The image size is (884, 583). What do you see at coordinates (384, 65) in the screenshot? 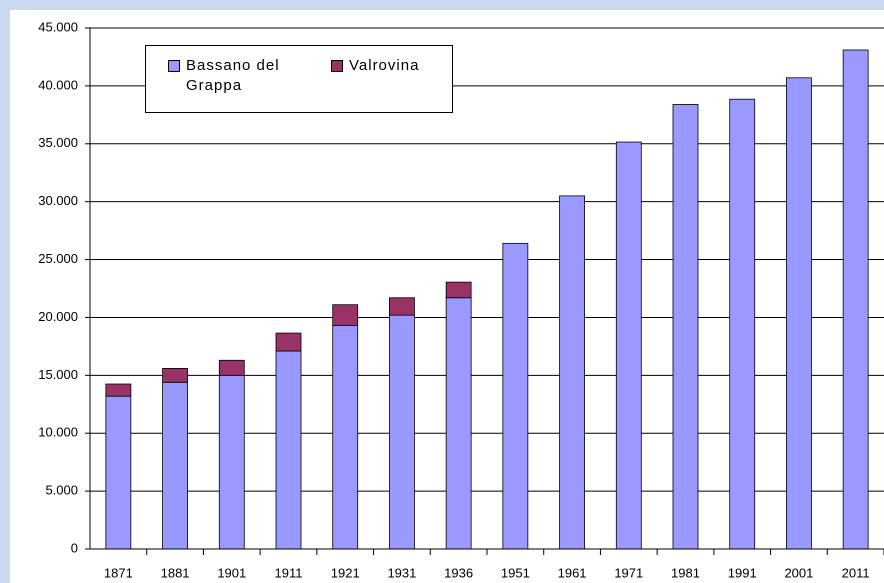
I see `legend-label: Valrovina` at bounding box center [384, 65].